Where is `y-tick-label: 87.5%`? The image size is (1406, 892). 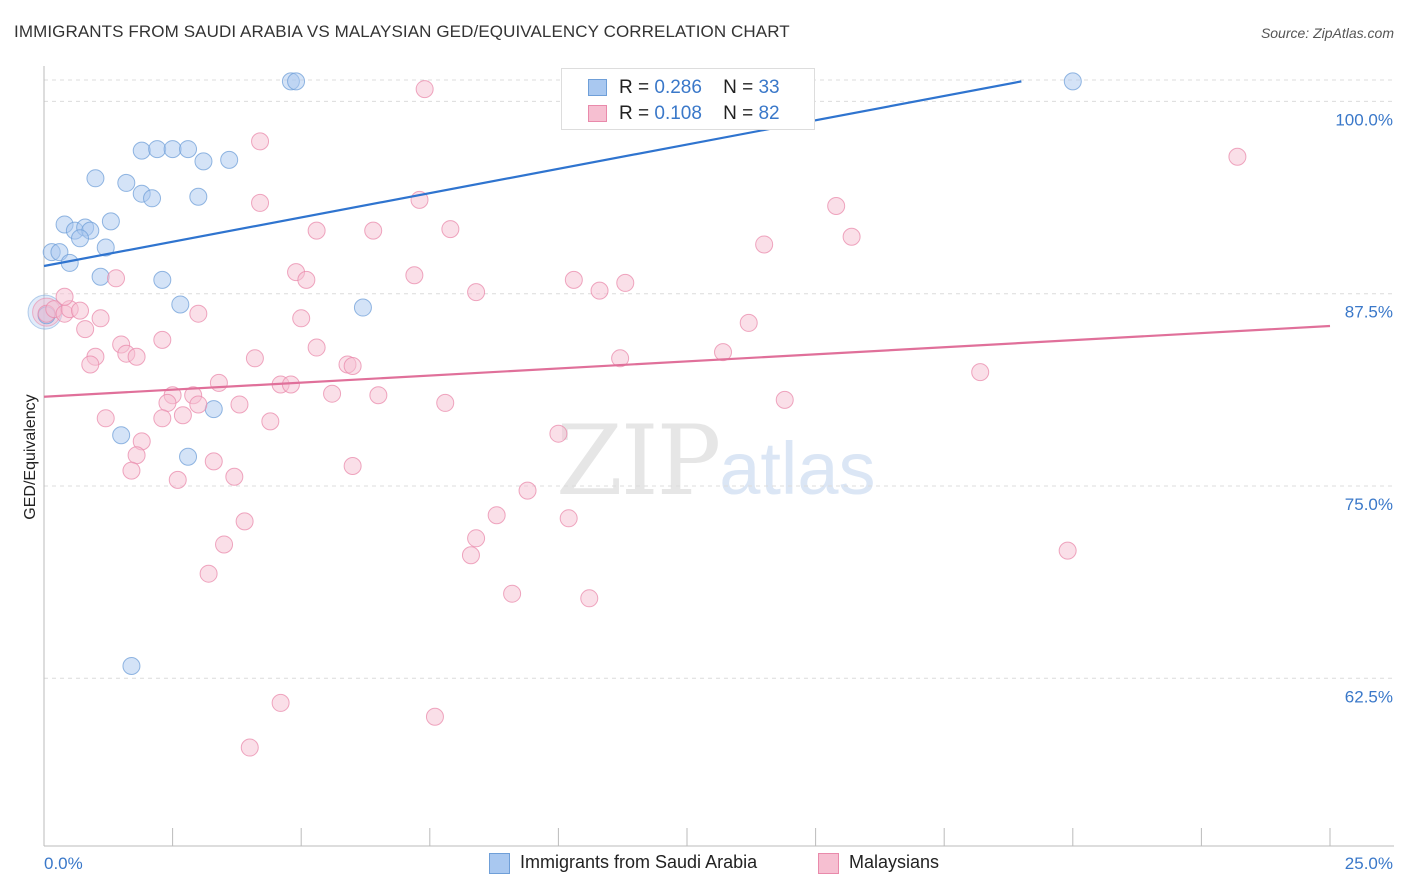 y-tick-label: 87.5% is located at coordinates (1369, 312).